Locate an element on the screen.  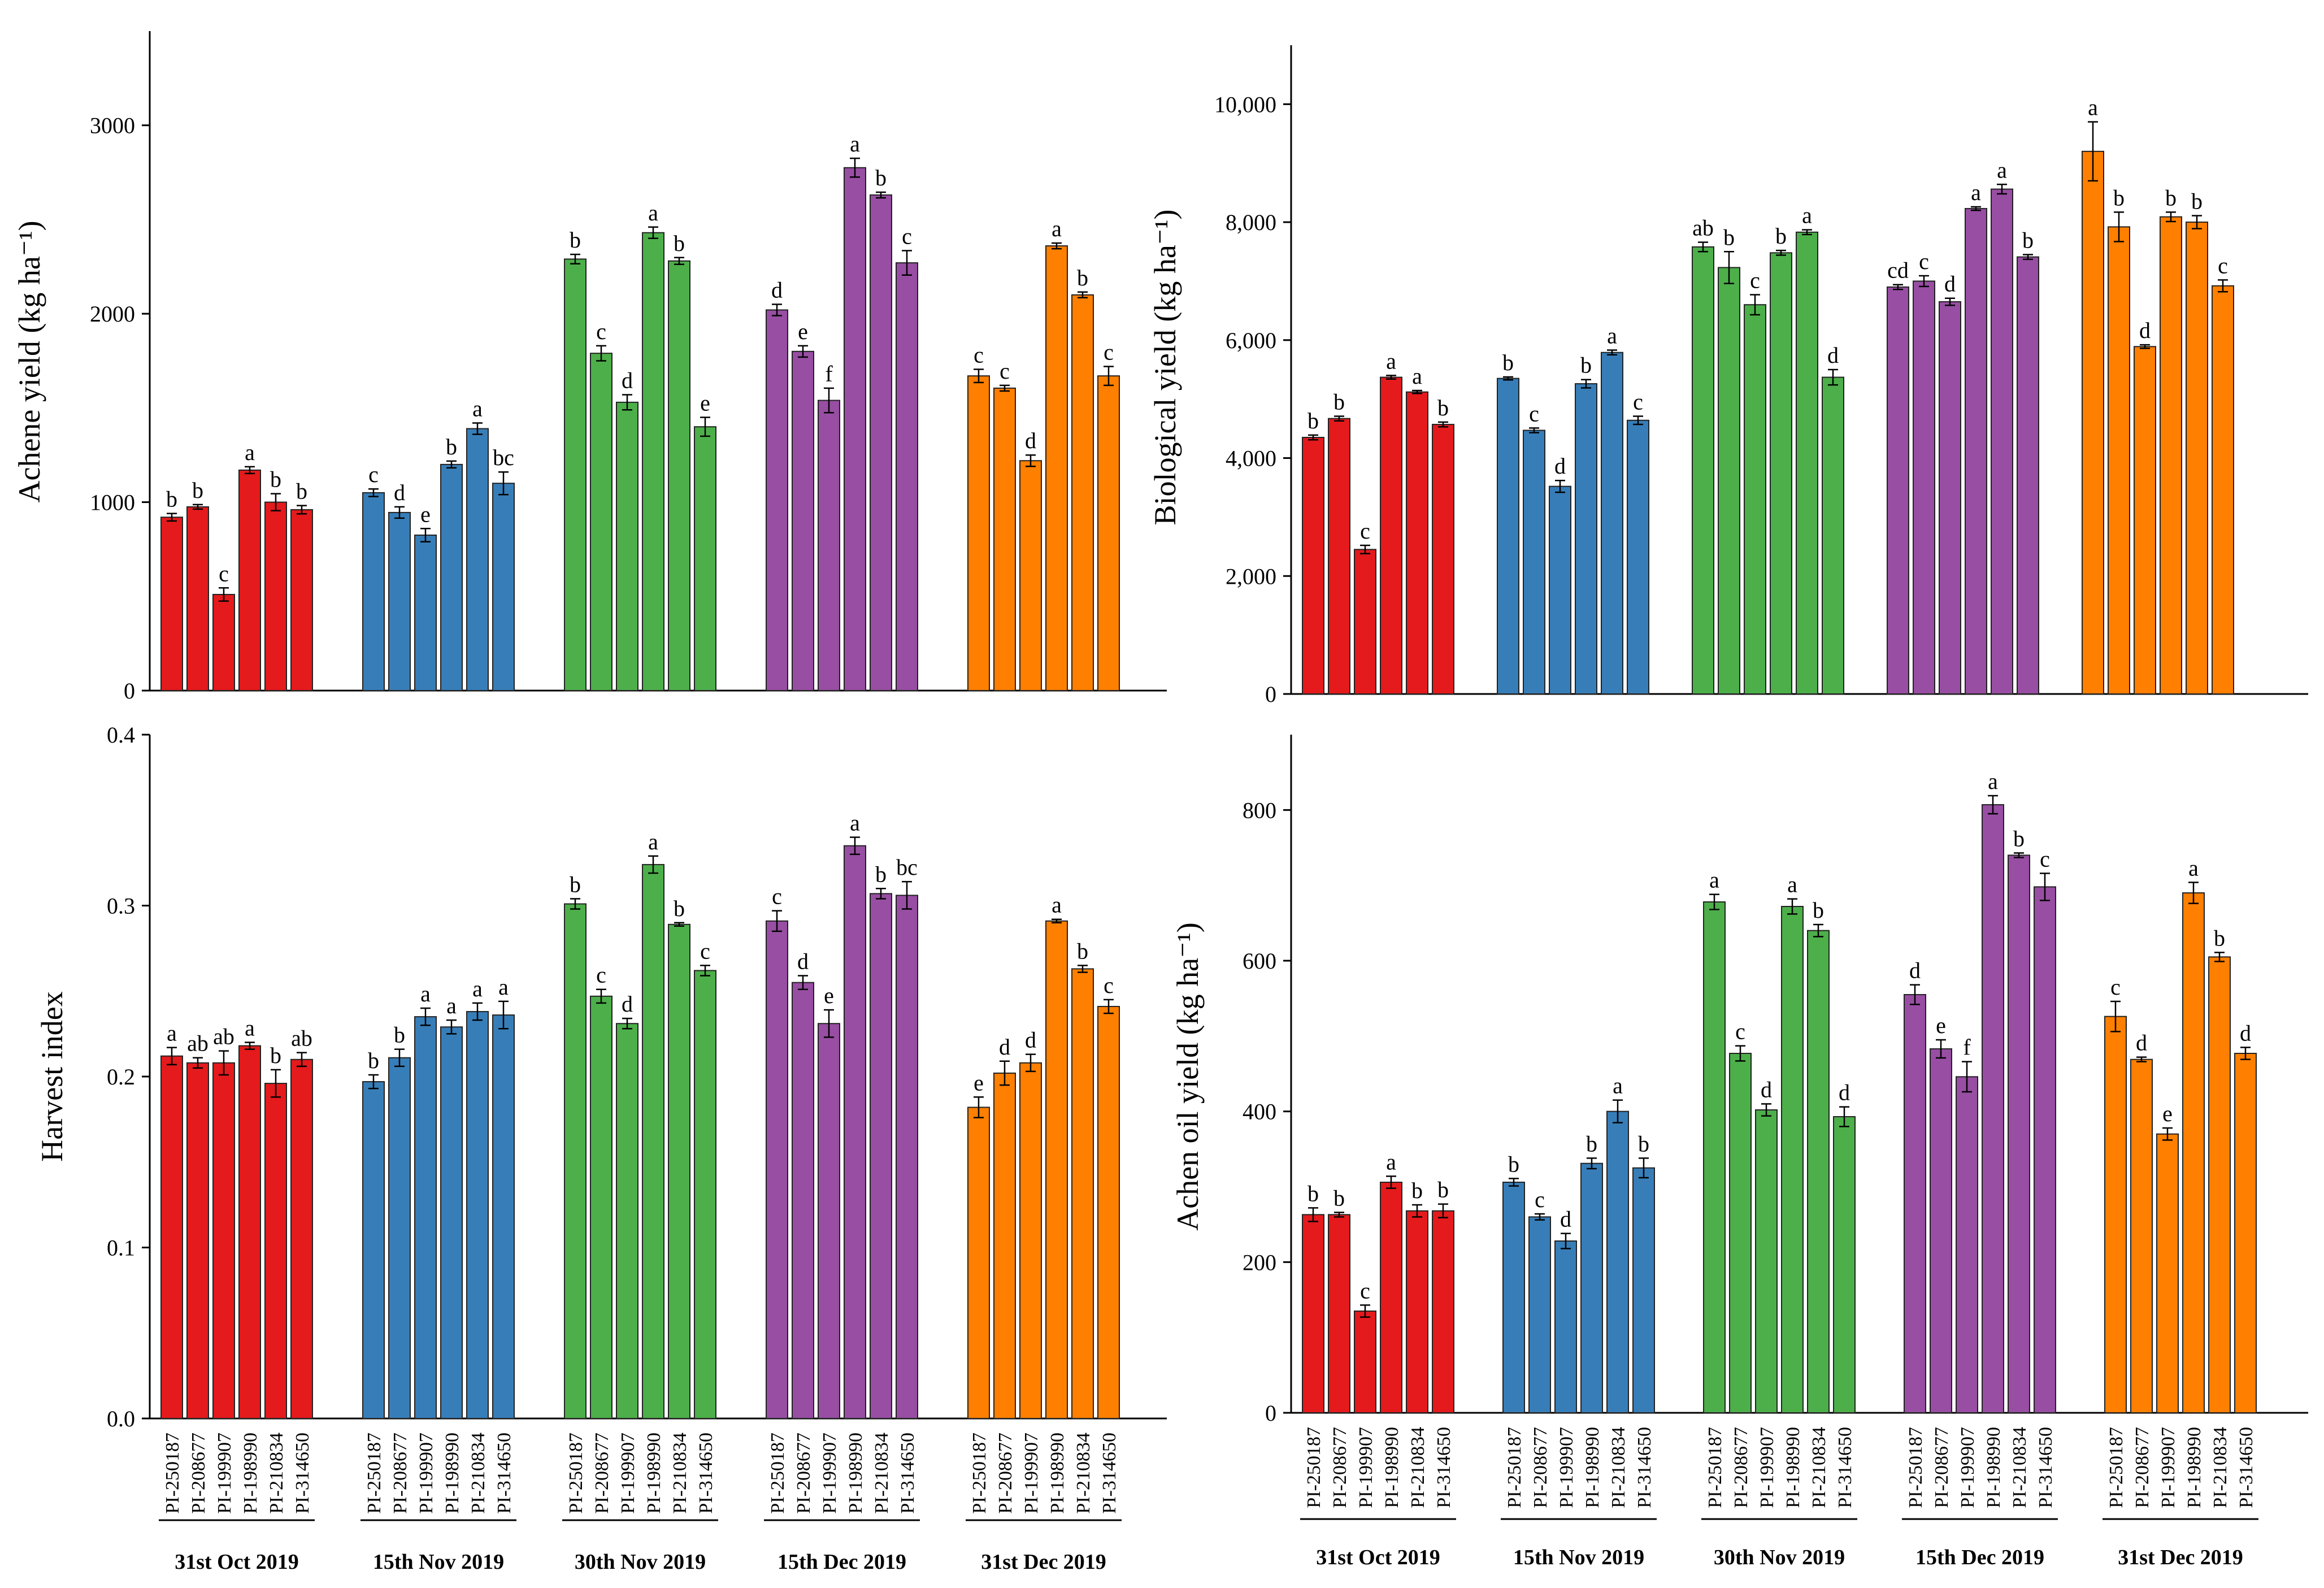
group-label: 30th Nov 2019 is located at coordinates (640, 1562).